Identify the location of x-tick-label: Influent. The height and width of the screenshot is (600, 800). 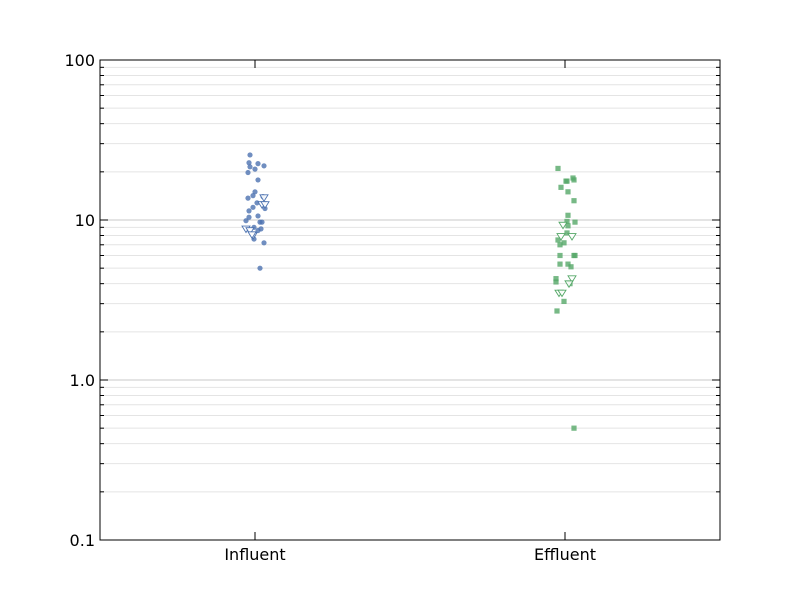
(254, 554).